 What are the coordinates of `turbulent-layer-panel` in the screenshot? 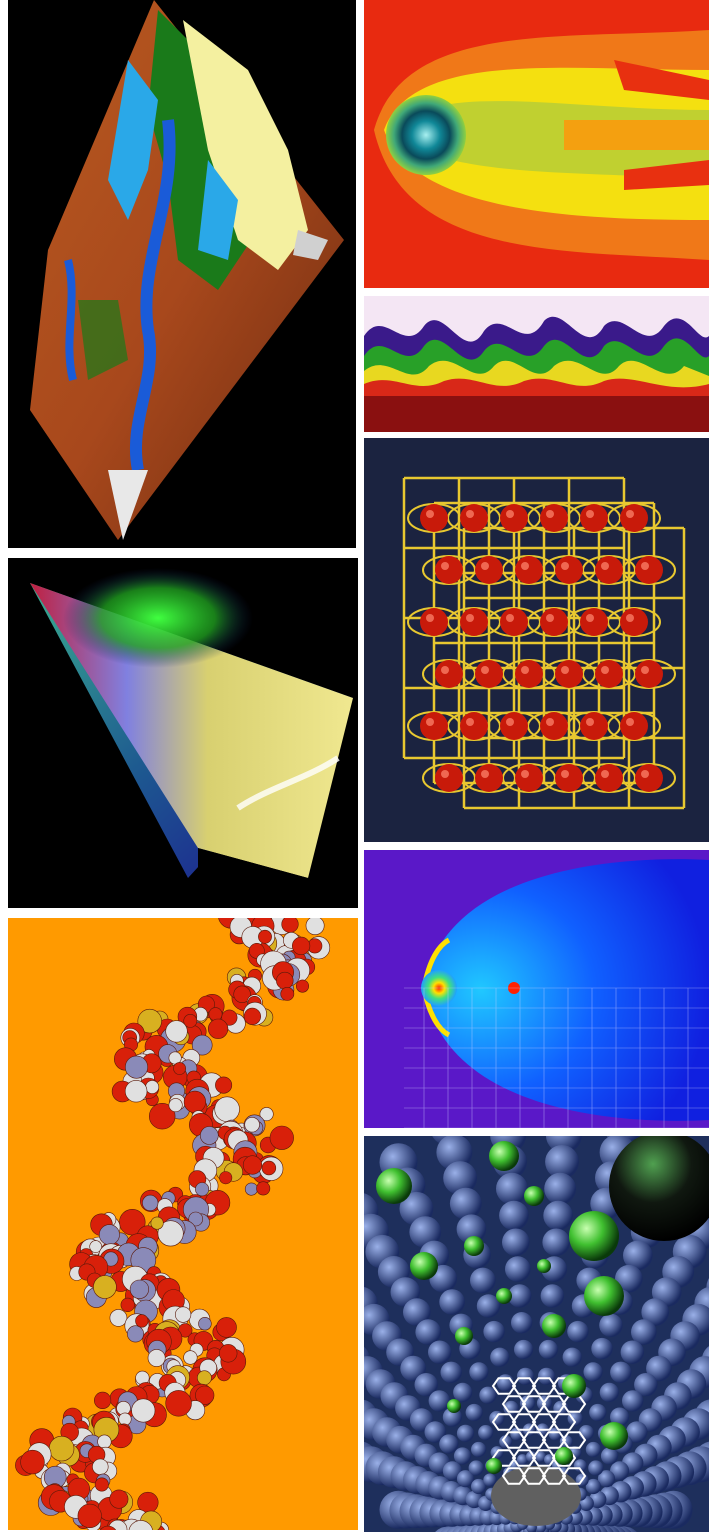 It's located at (536, 364).